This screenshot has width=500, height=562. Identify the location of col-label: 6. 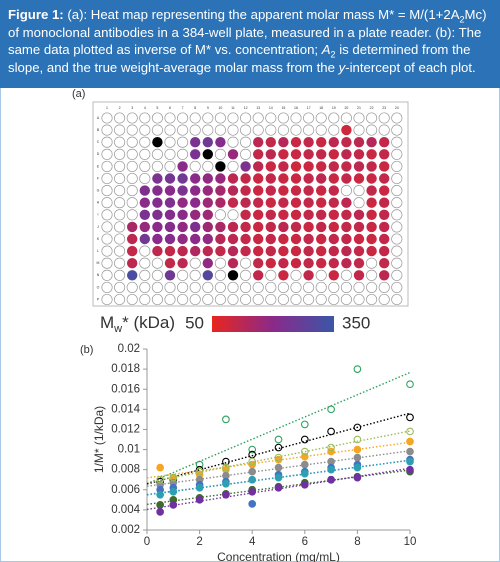
(170, 108).